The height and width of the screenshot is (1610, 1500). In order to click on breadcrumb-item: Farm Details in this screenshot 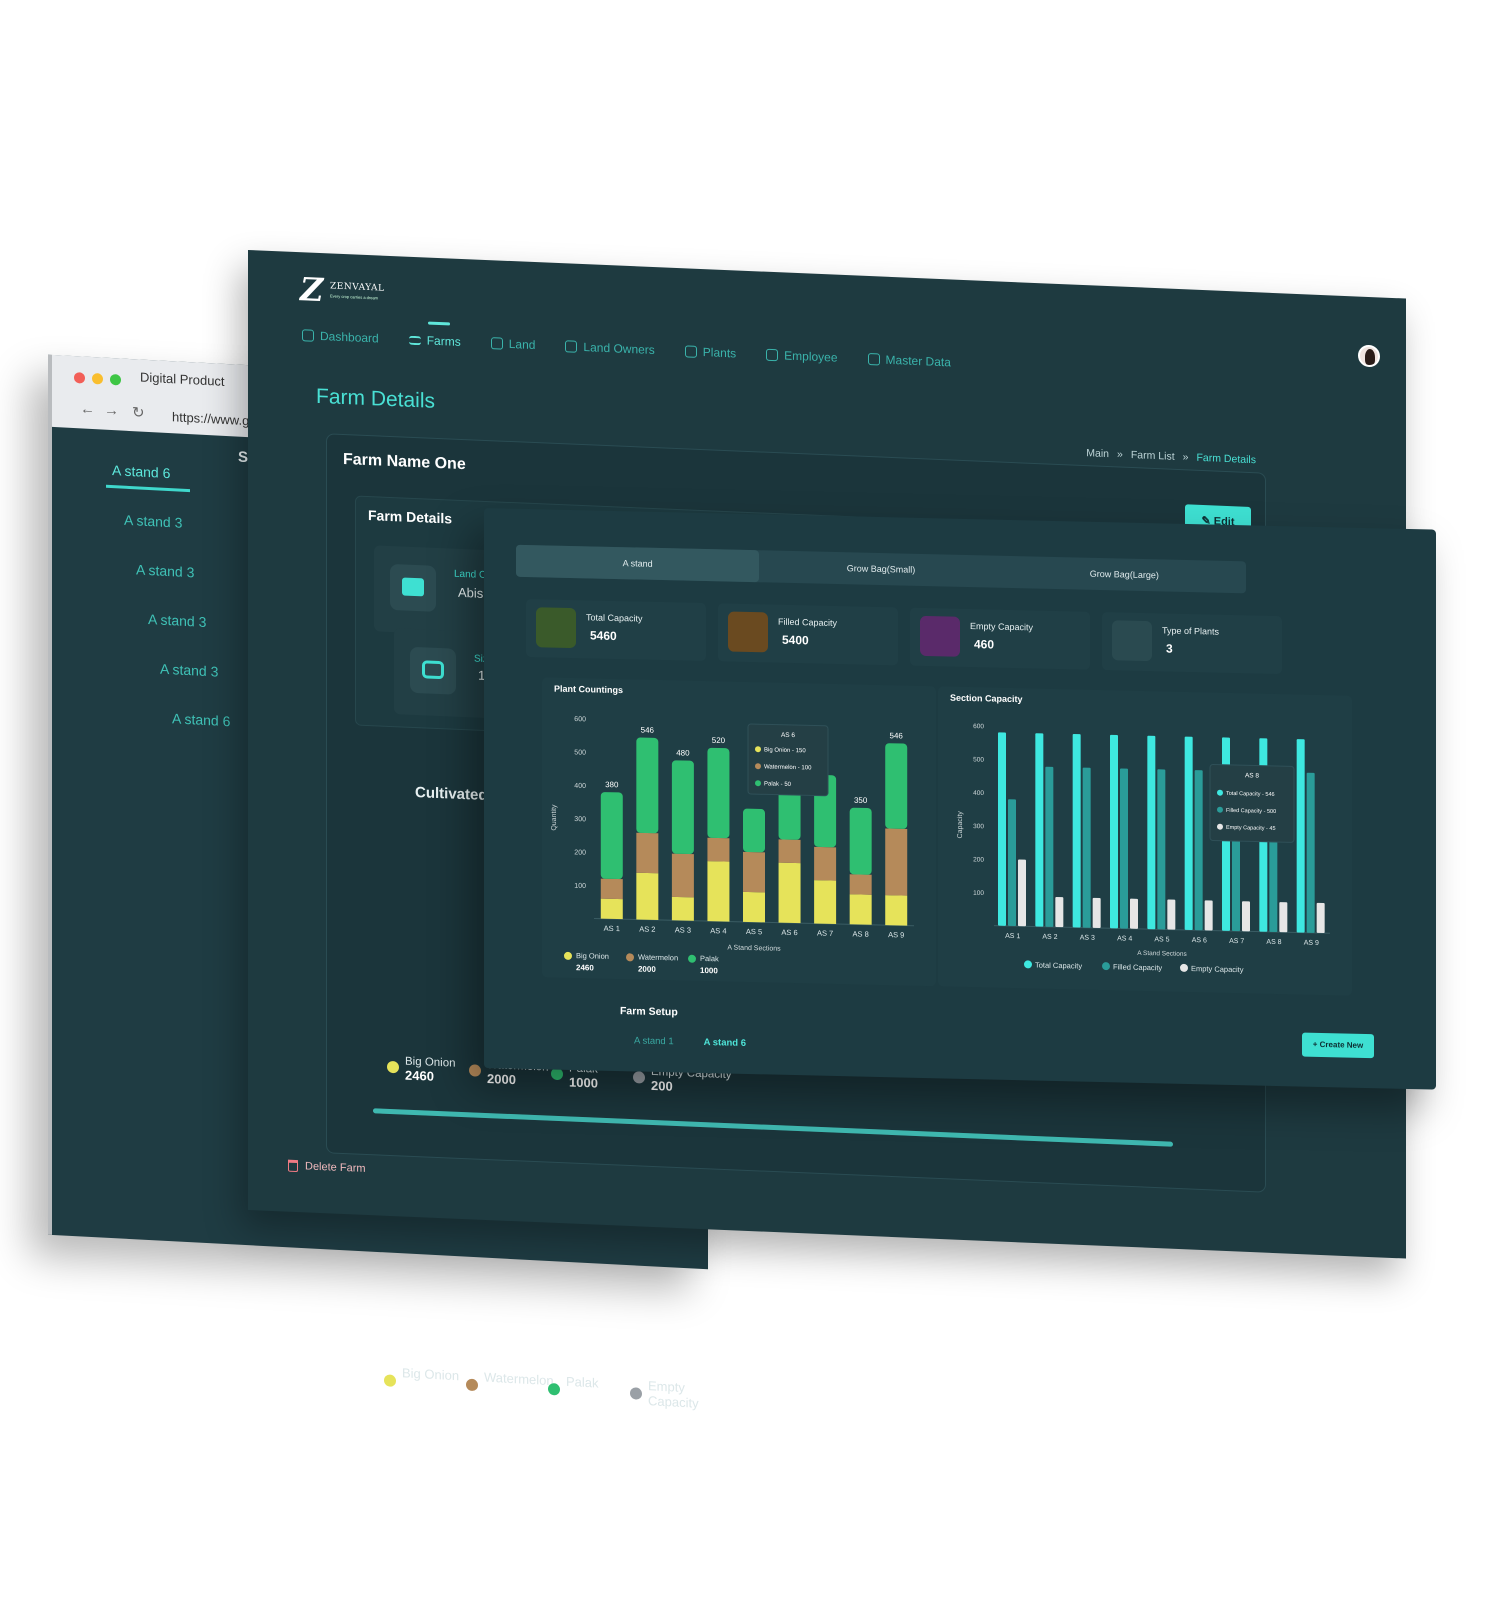, I will do `click(1226, 459)`.